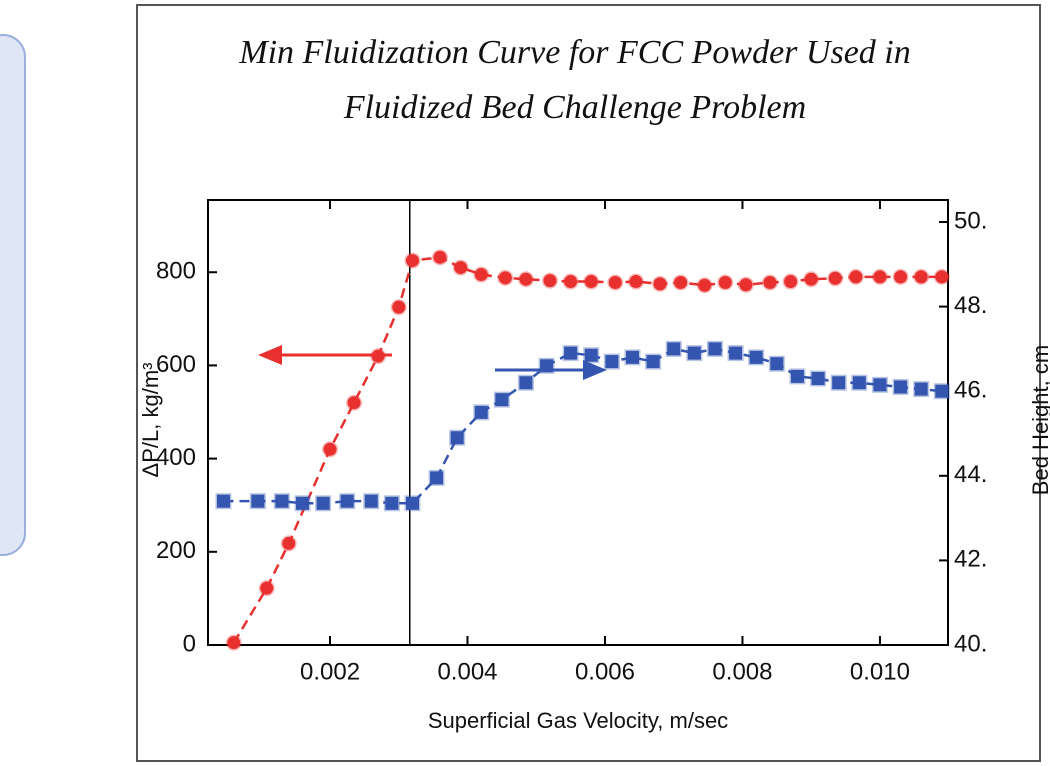 This screenshot has height=766, width=1050. Describe the element at coordinates (582, 426) in the screenshot. I see `series-line` at that location.